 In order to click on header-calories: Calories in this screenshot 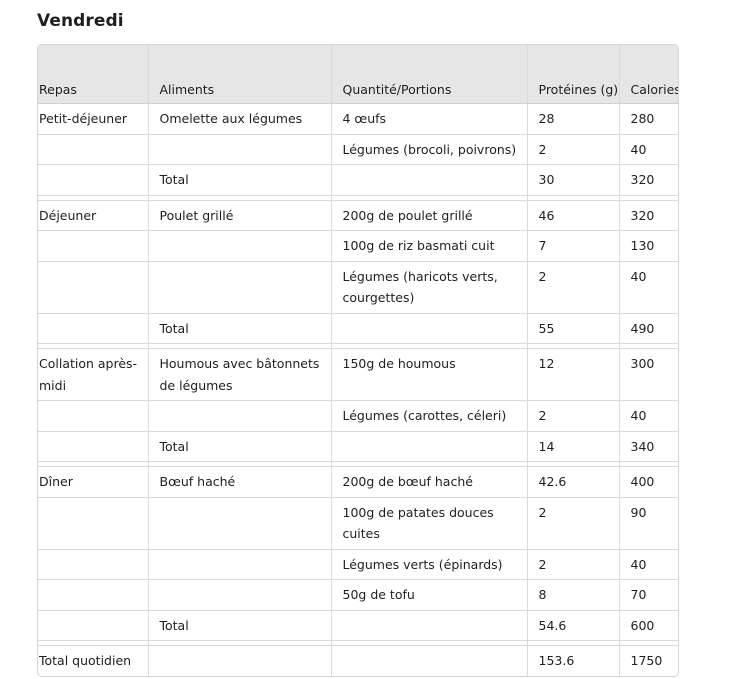, I will do `click(648, 74)`.